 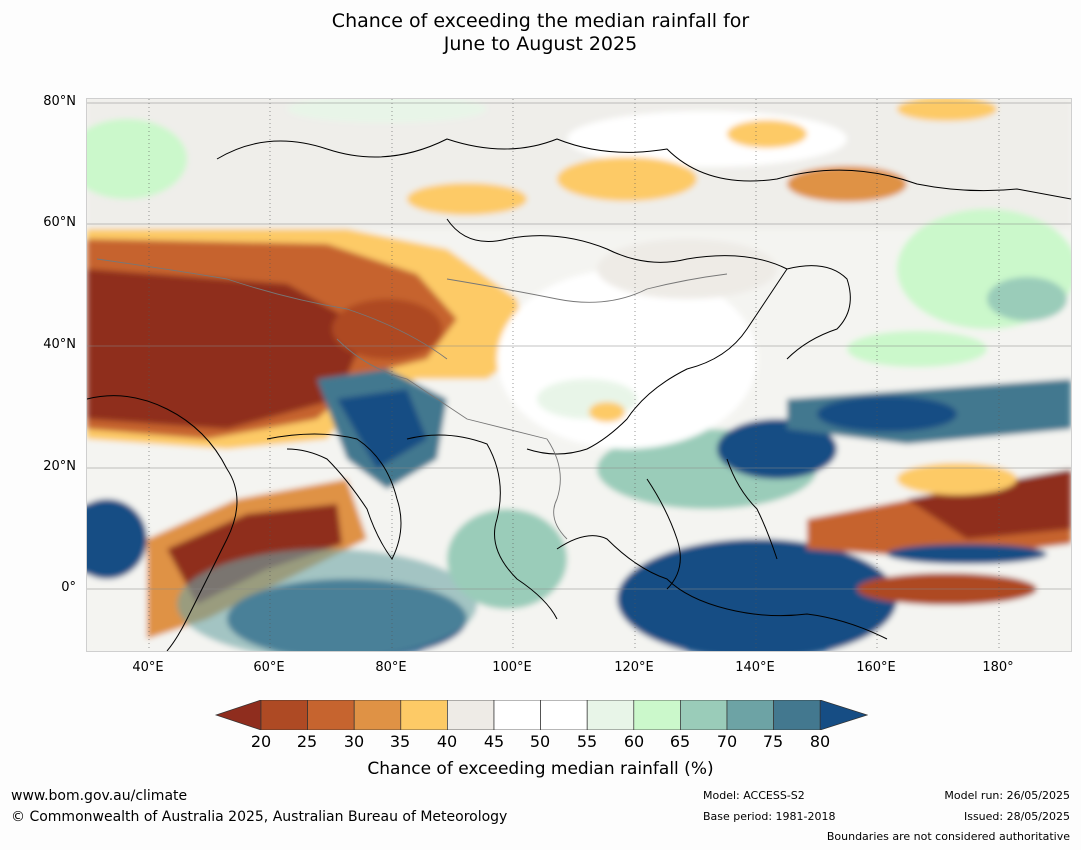 I want to click on colorbar-label: Chance of exceeding median rainfall (%), so click(x=540, y=769).